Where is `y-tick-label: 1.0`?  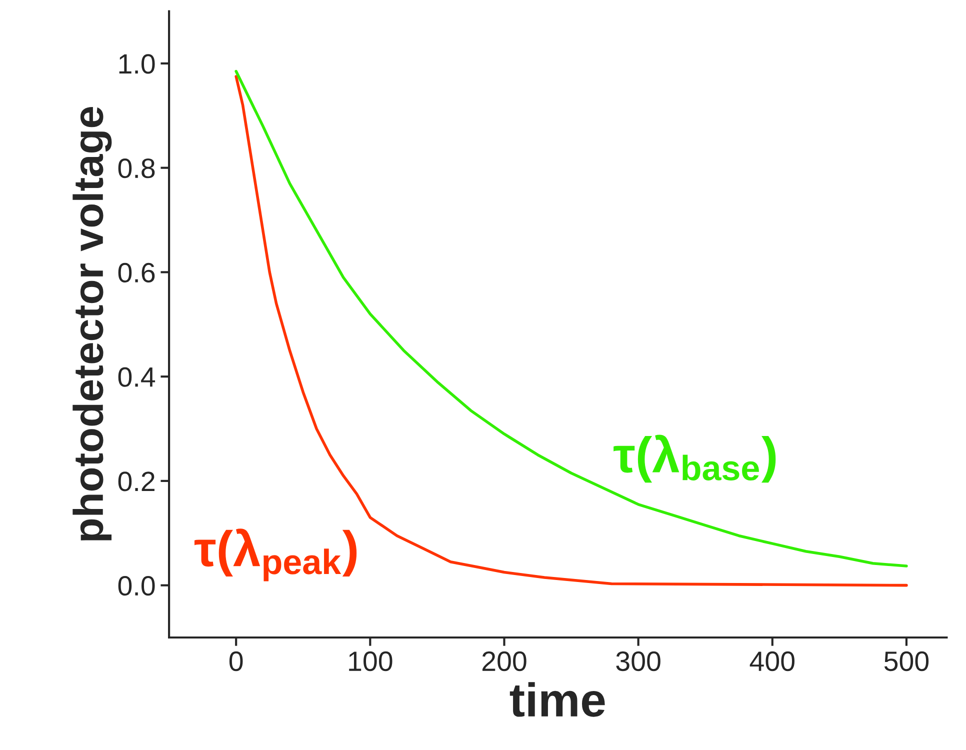 y-tick-label: 1.0 is located at coordinates (137, 64).